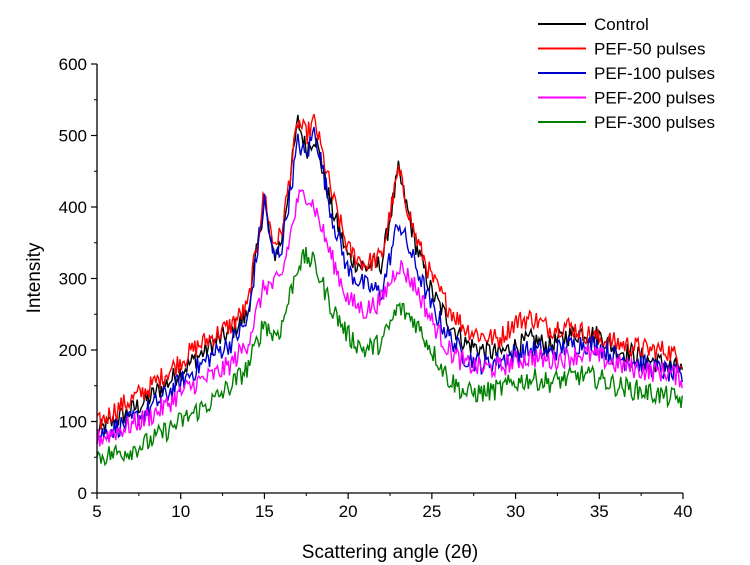 The height and width of the screenshot is (565, 750). Describe the element at coordinates (82, 493) in the screenshot. I see `y-tick-label: 0` at that location.